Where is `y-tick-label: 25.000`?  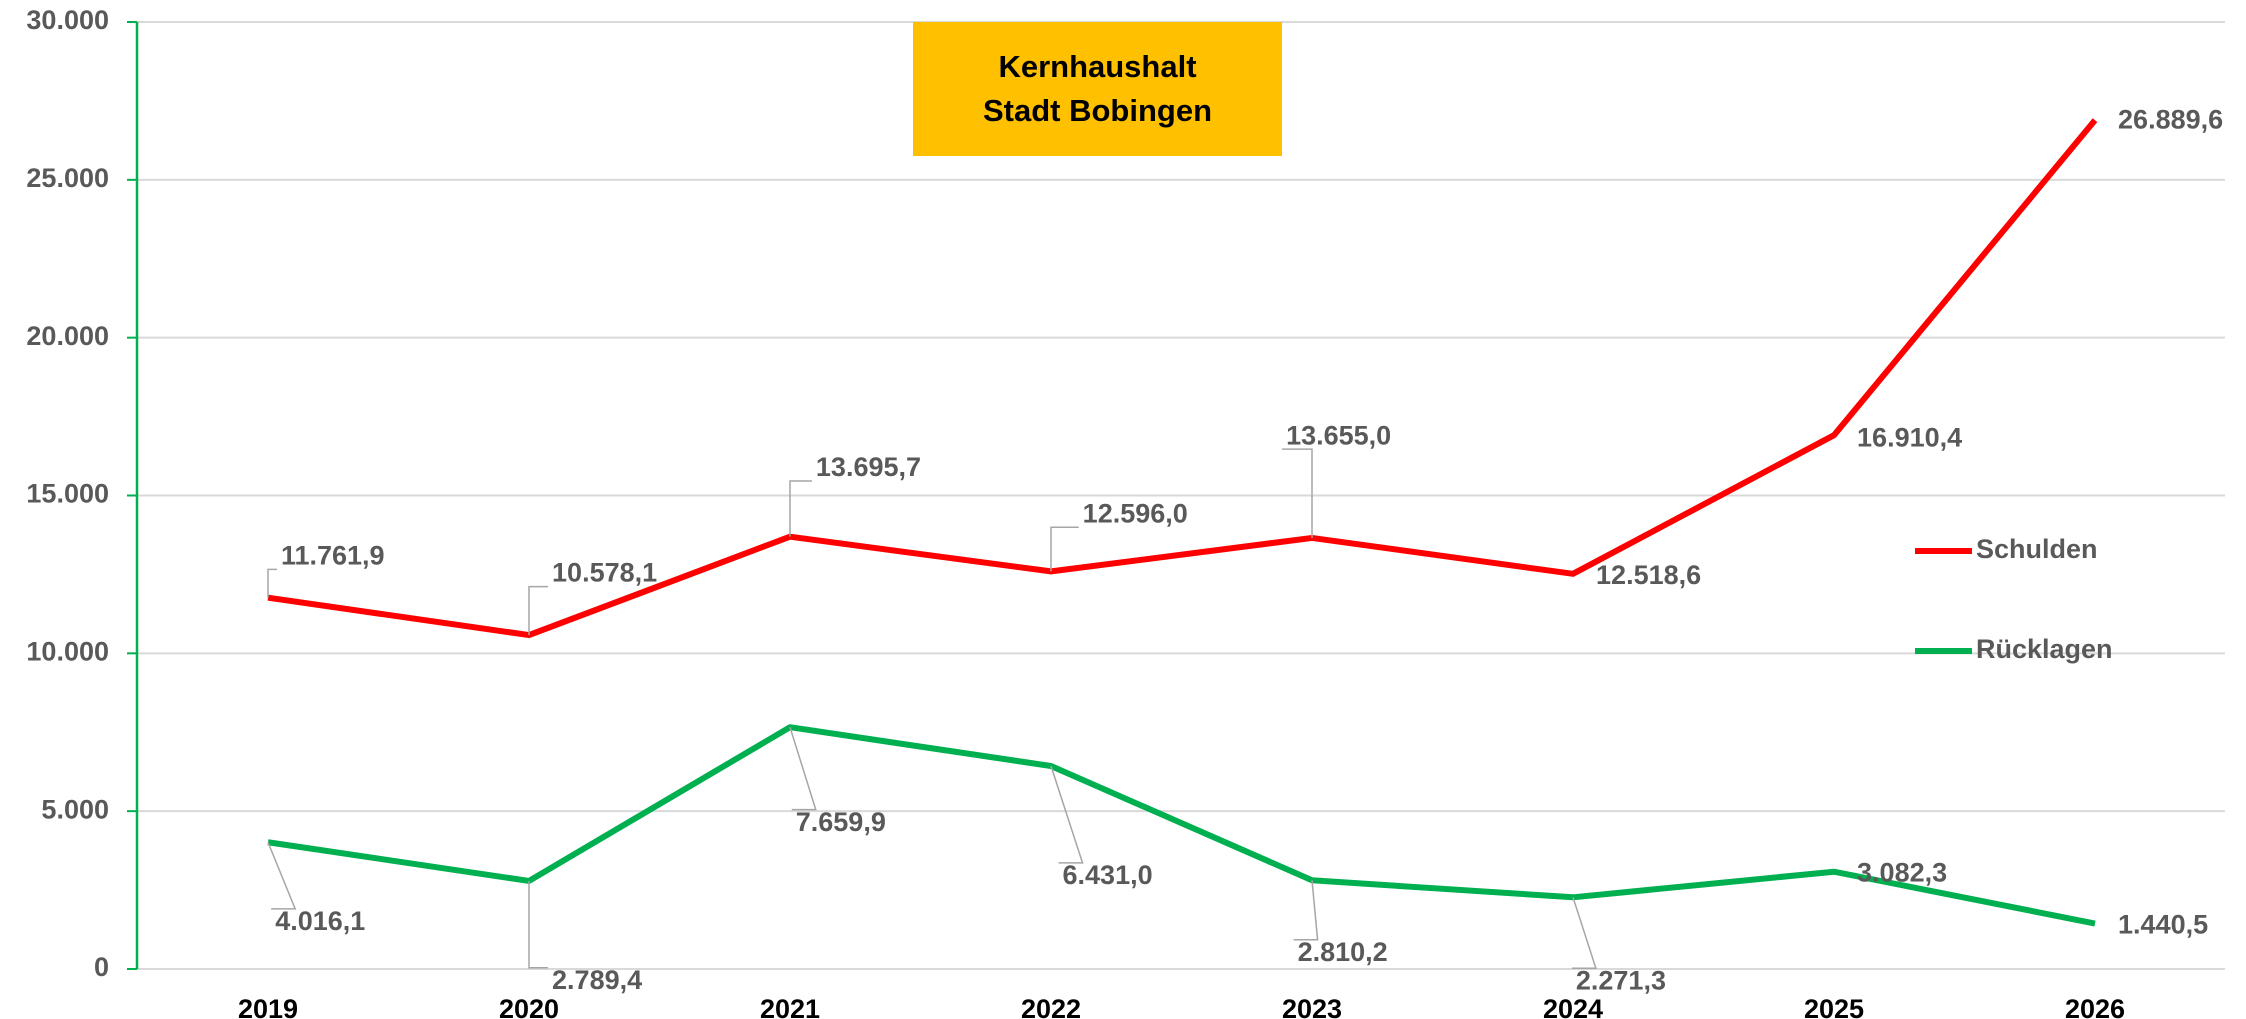
y-tick-label: 25.000 is located at coordinates (67, 178).